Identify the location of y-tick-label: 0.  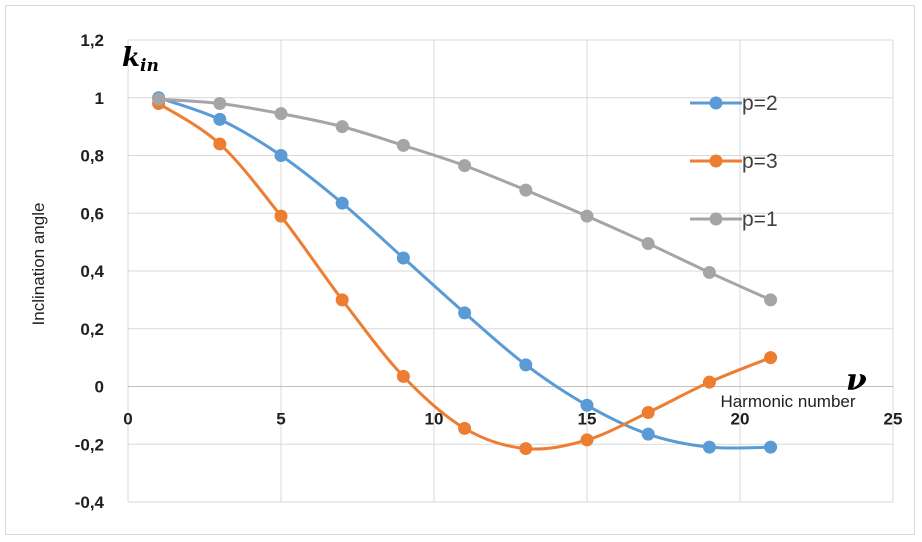
(99, 387).